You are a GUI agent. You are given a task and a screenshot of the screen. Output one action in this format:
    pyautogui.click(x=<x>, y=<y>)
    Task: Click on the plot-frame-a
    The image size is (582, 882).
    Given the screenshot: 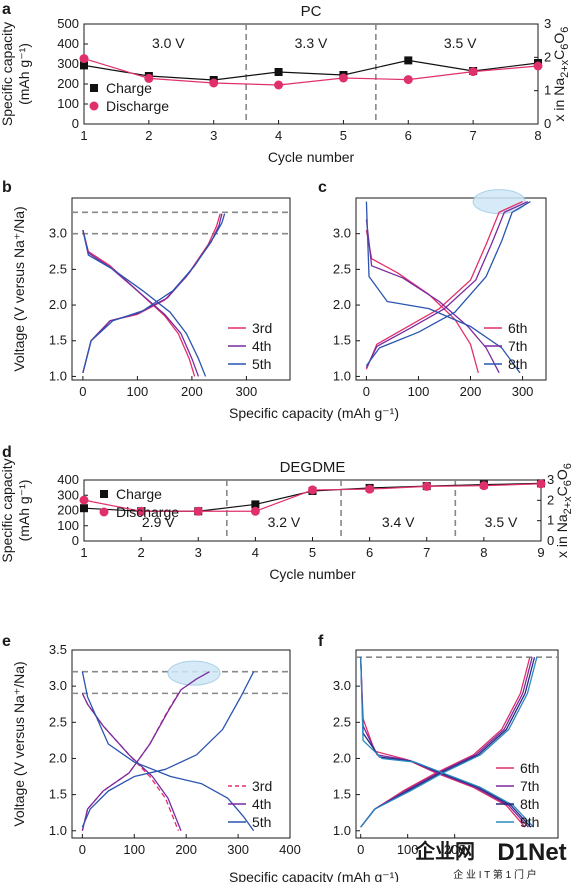 What is the action you would take?
    pyautogui.click(x=311, y=74)
    